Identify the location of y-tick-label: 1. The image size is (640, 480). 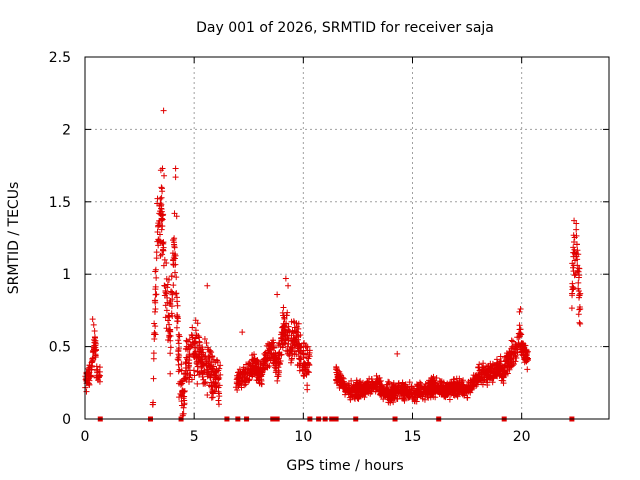
(66, 275).